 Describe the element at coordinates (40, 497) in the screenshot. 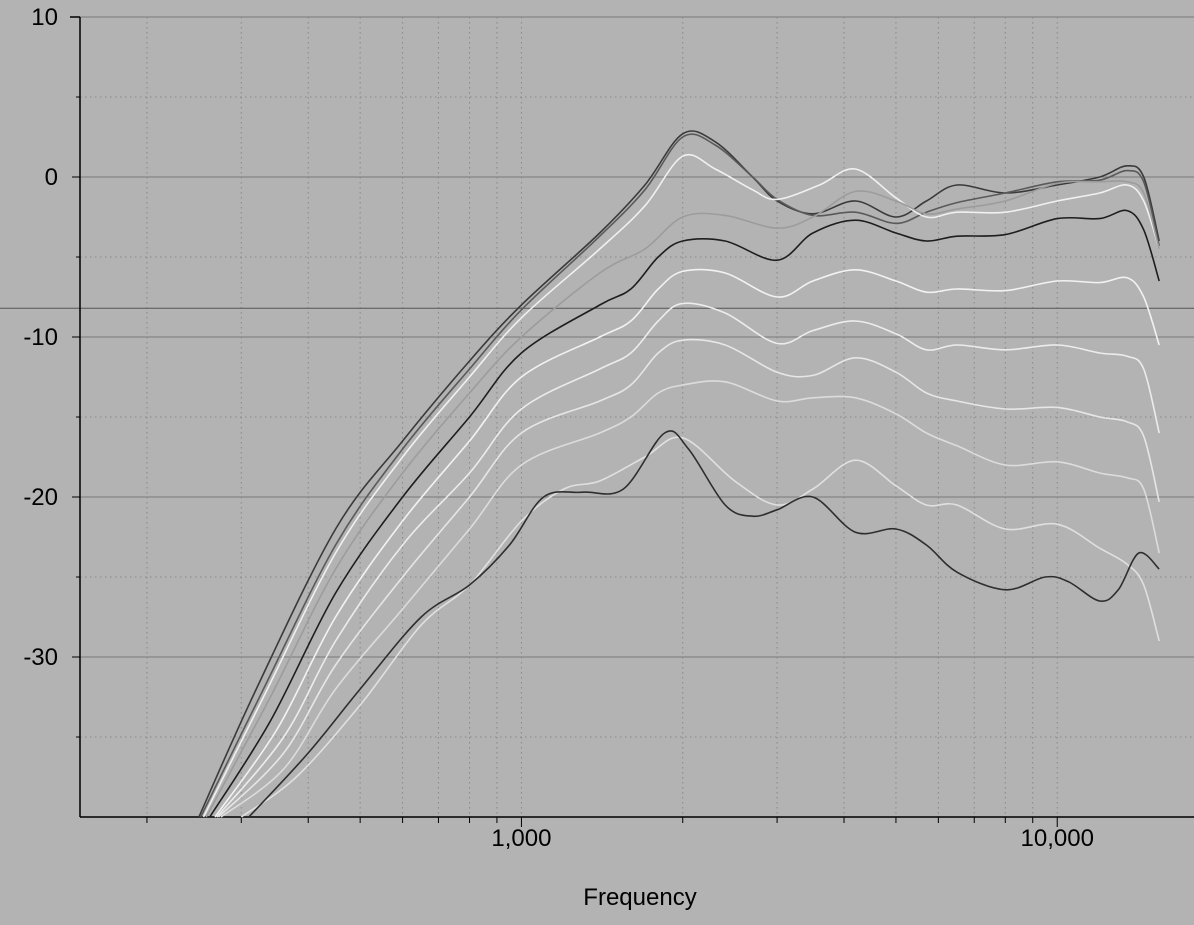

I see `y-tick-label: -20` at that location.